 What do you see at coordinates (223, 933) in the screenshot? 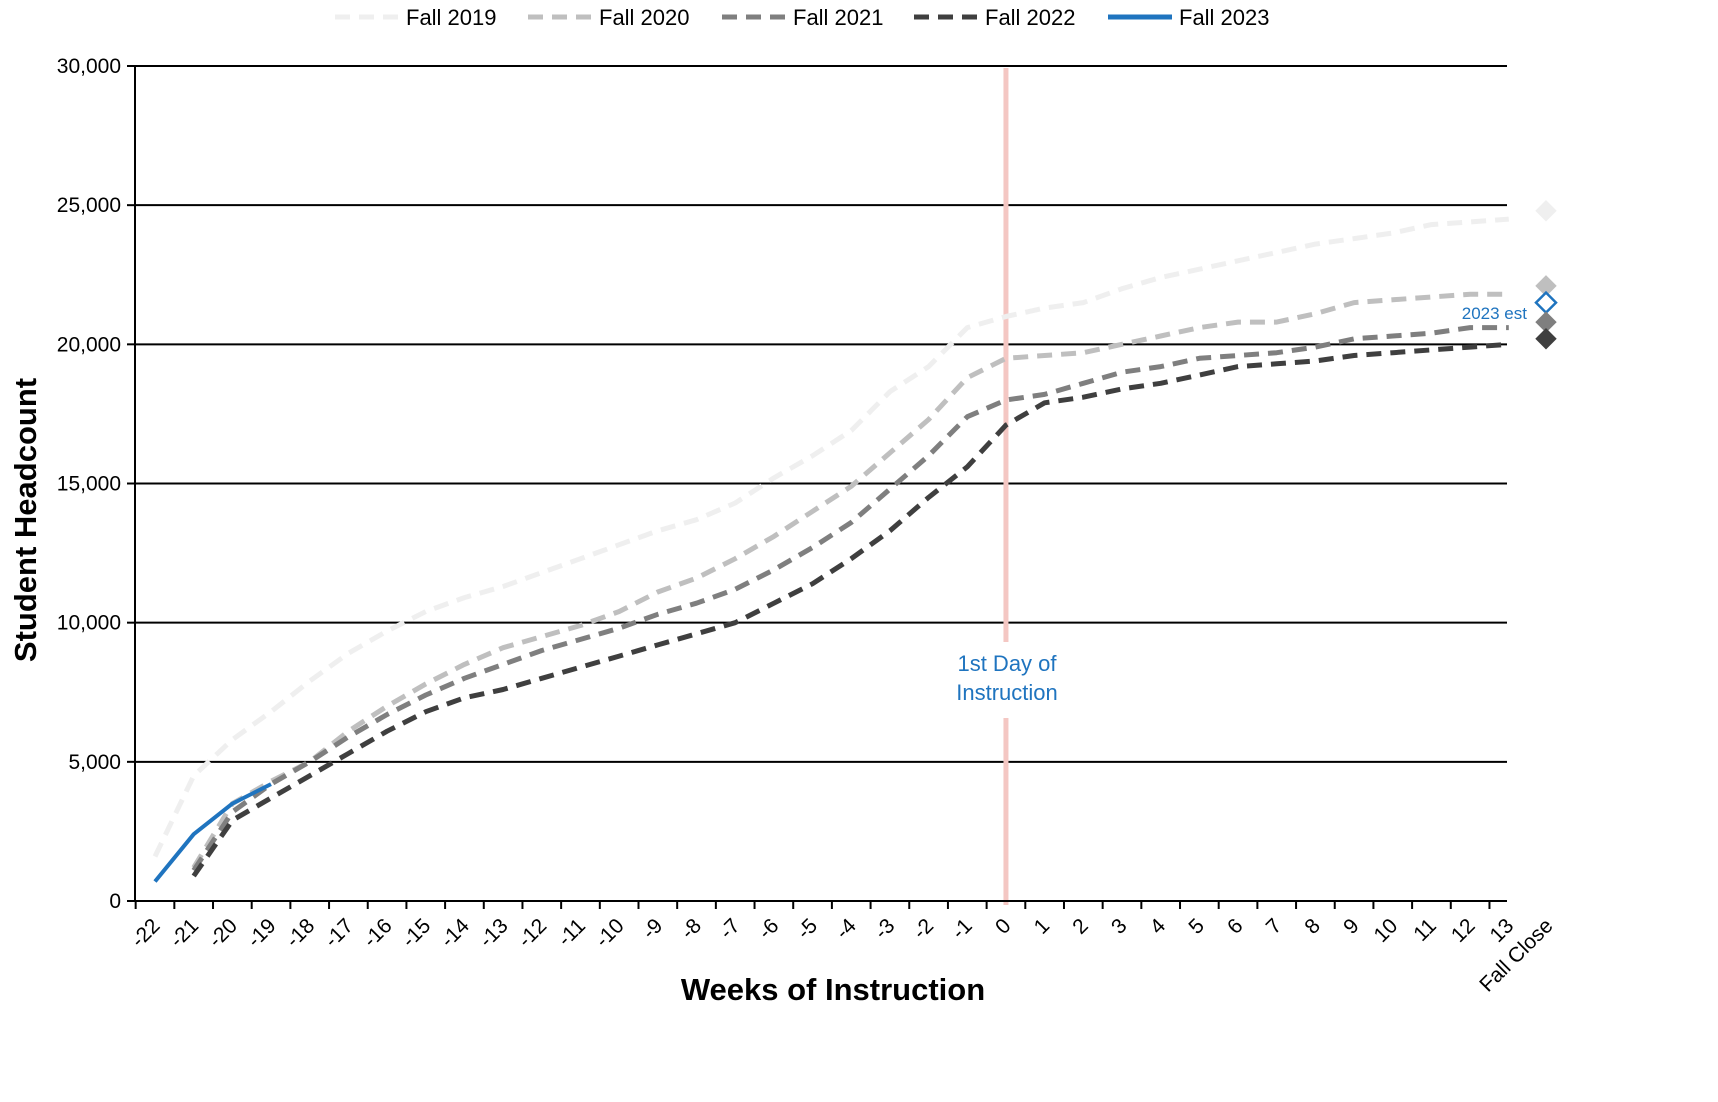
I see `x-tick-label: -20` at bounding box center [223, 933].